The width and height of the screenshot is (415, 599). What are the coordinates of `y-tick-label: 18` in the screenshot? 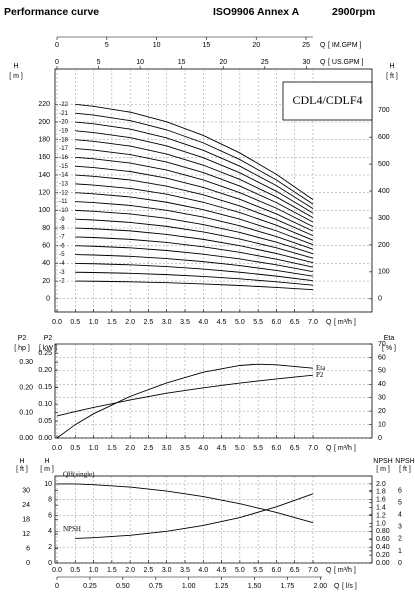 It's located at (26, 519).